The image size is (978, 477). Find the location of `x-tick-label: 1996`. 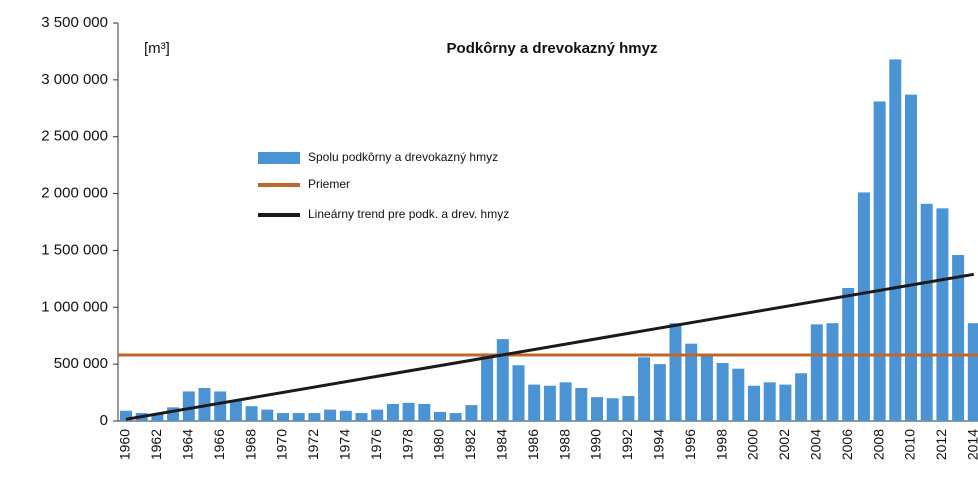

x-tick-label: 1996 is located at coordinates (690, 444).